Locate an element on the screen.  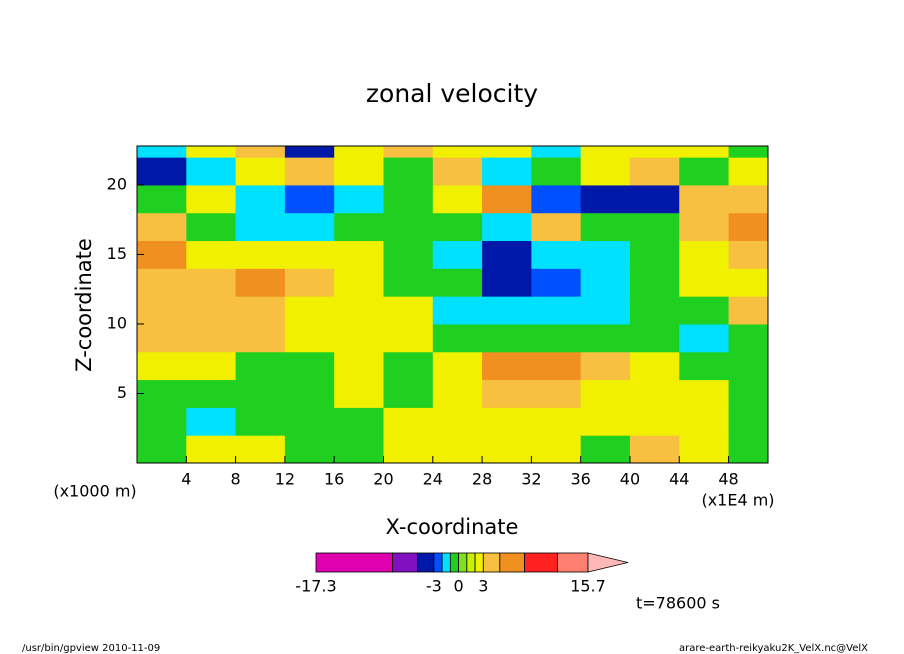
annotation: t=78600 s is located at coordinates (678, 603).